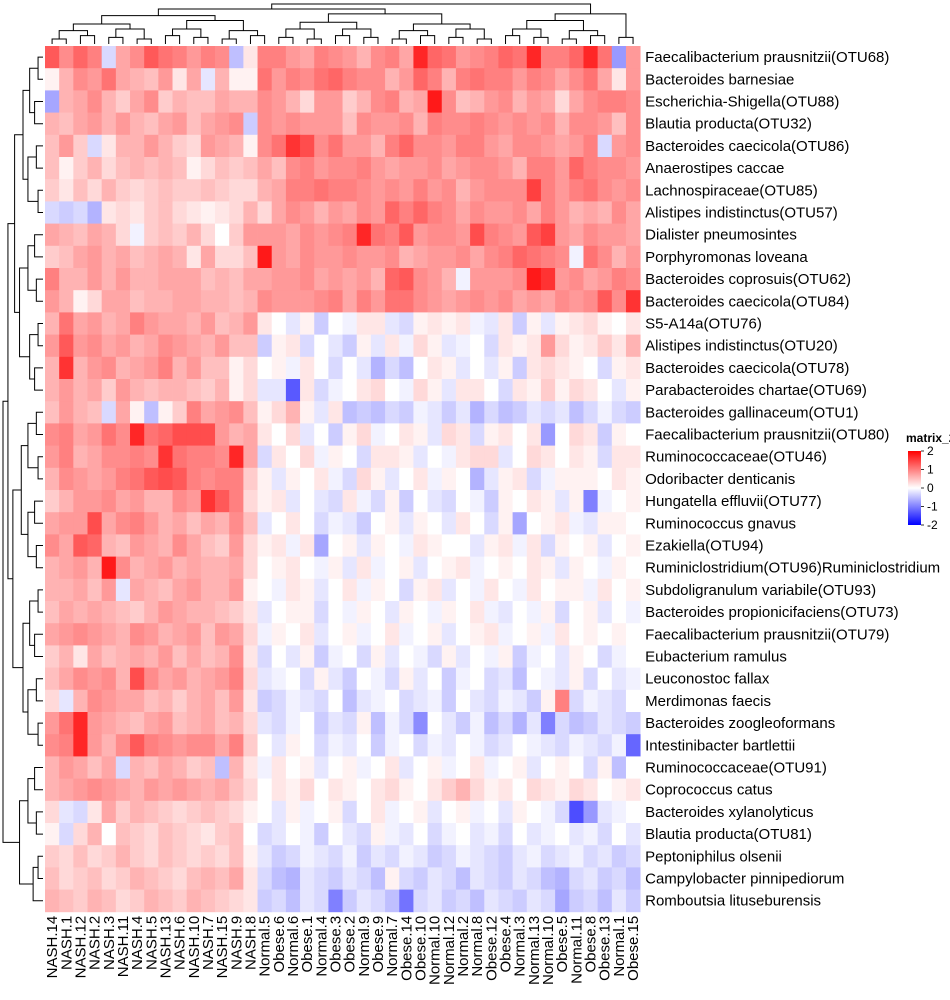  Describe the element at coordinates (740, 723) in the screenshot. I see `row-label: Bacteroides zoogleoformans` at that location.